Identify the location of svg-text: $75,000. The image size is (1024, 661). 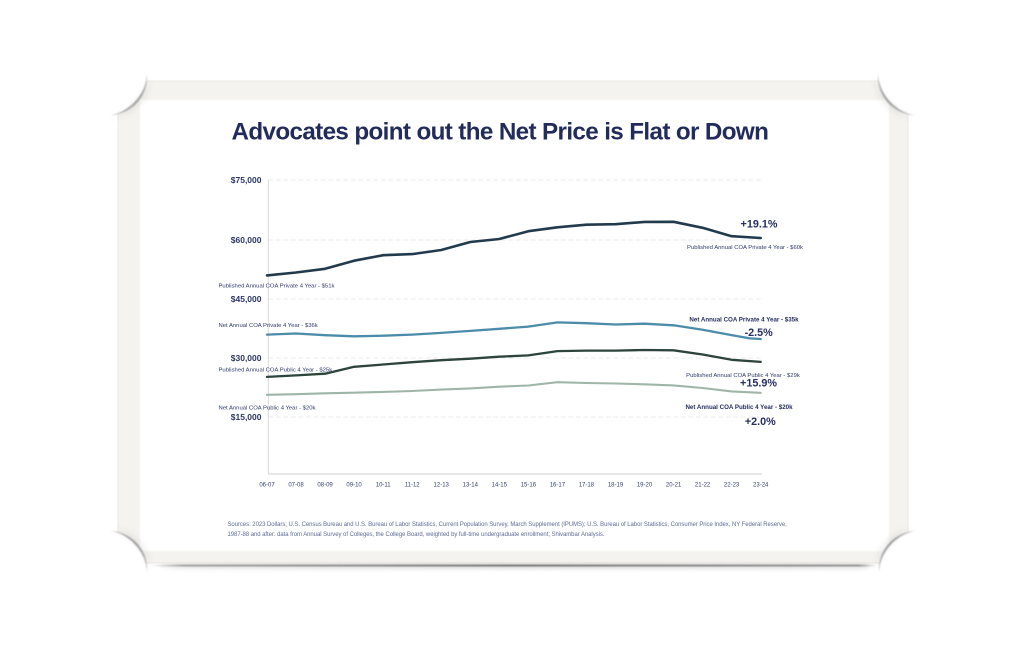
(246, 180).